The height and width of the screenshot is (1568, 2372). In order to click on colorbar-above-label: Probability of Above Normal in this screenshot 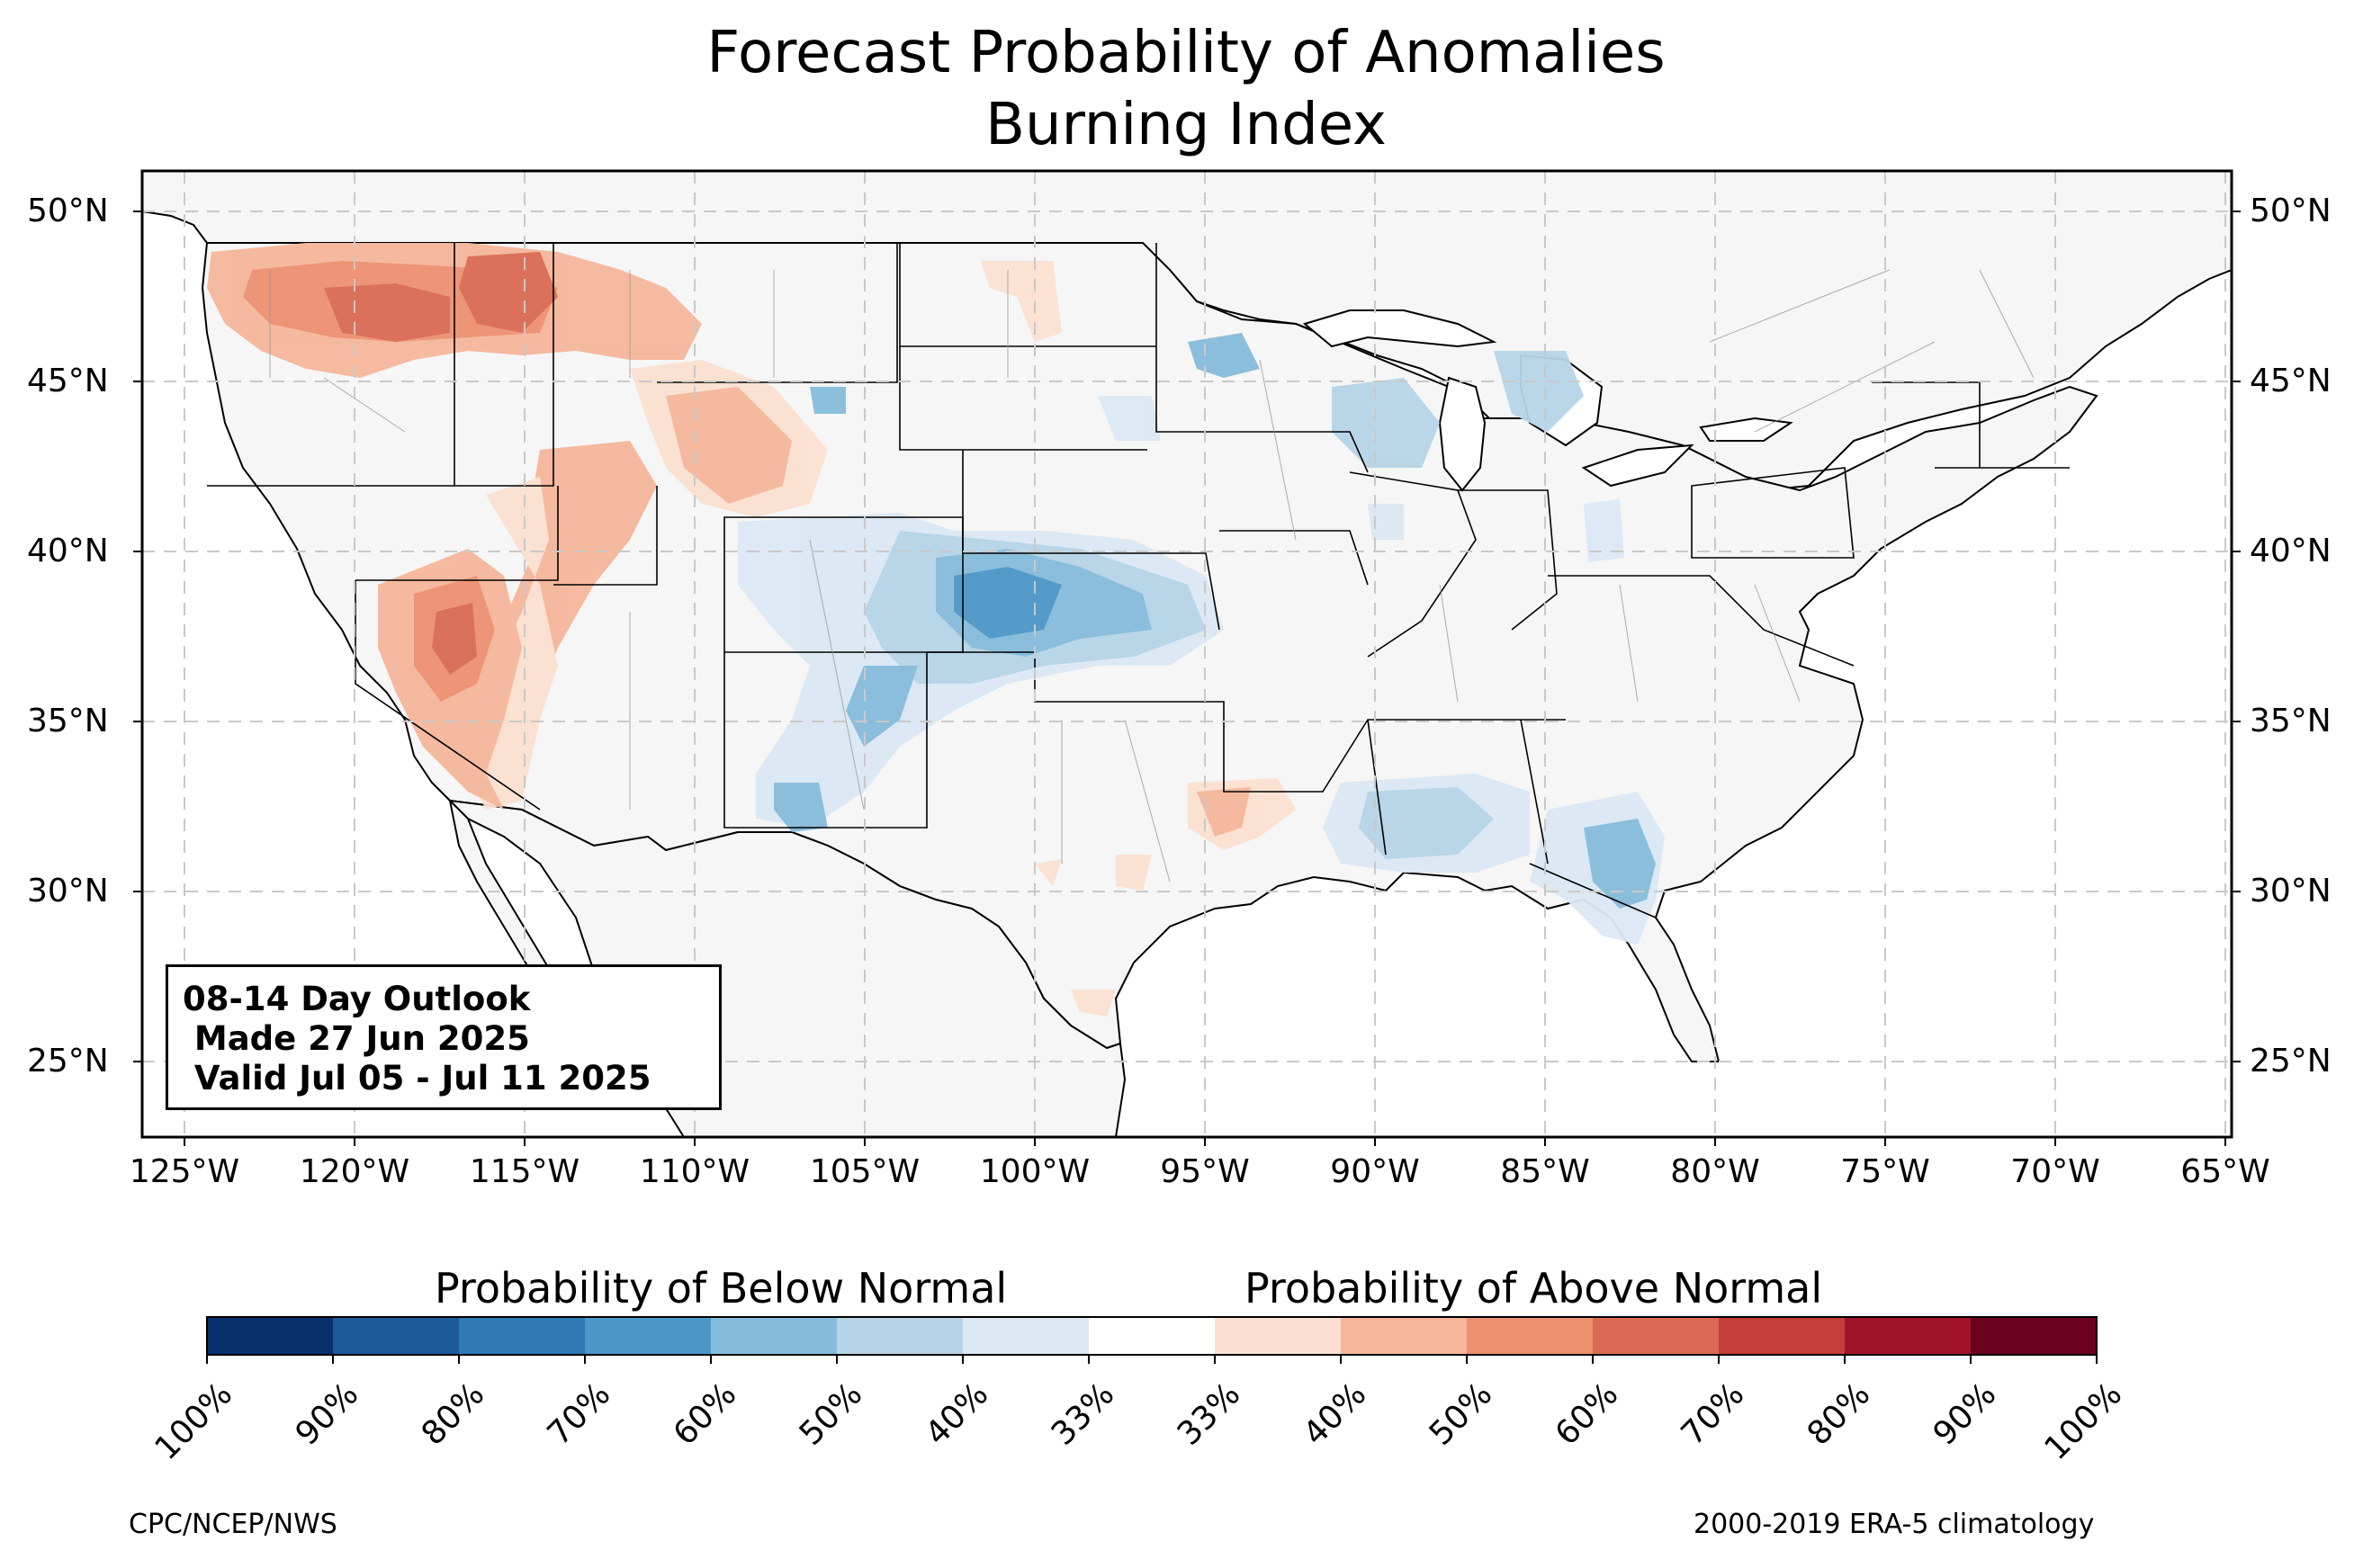, I will do `click(1533, 1288)`.